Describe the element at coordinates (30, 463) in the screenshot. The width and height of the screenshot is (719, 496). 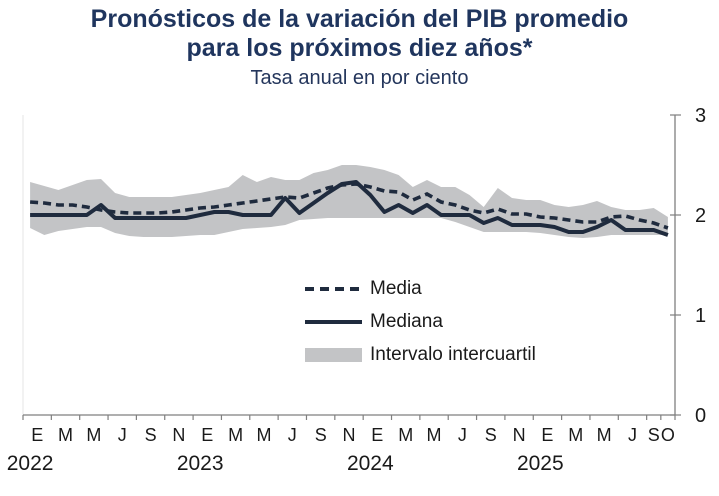
I see `year-label: 2022` at that location.